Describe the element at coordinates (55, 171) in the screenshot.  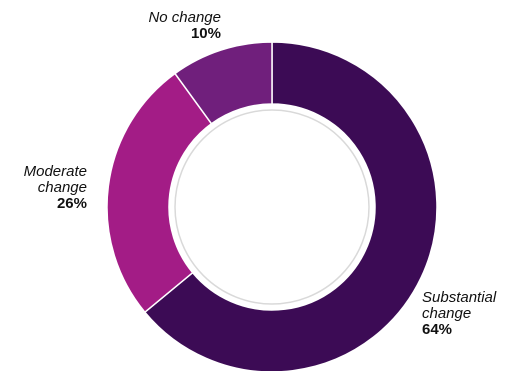
I see `slice-label-line1: Moderate` at that location.